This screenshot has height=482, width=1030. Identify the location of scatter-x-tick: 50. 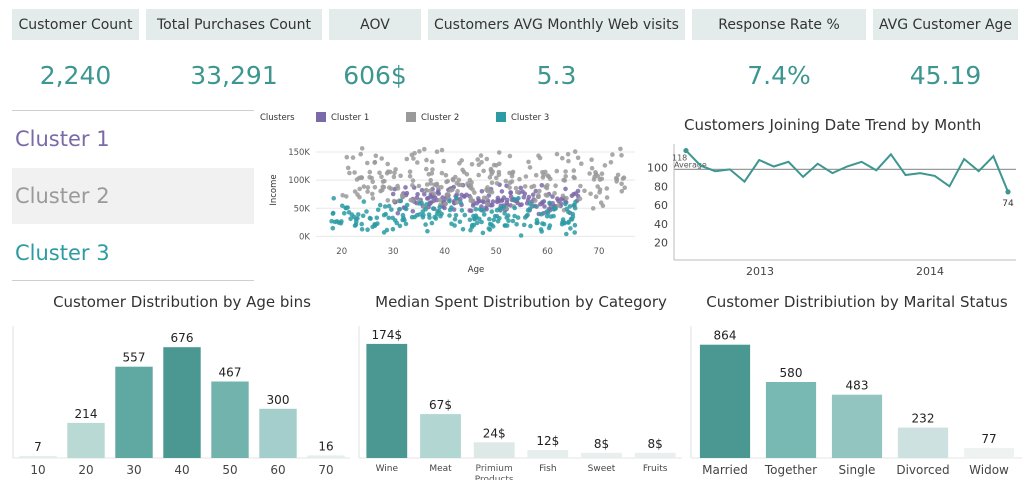
(496, 252).